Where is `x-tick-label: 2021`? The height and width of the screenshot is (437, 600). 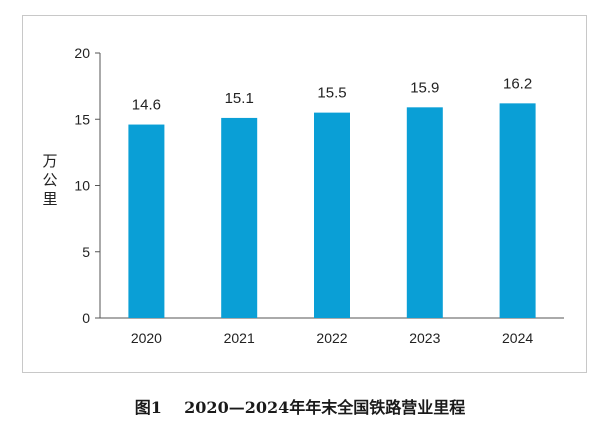 x-tick-label: 2021 is located at coordinates (239, 338).